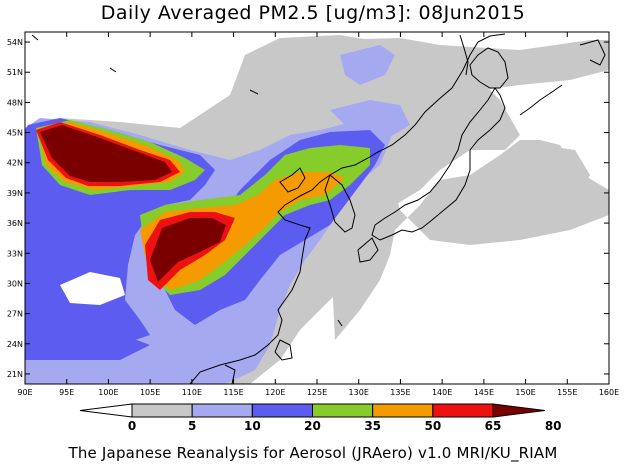  I want to click on x-tick-label: 125E, so click(317, 392).